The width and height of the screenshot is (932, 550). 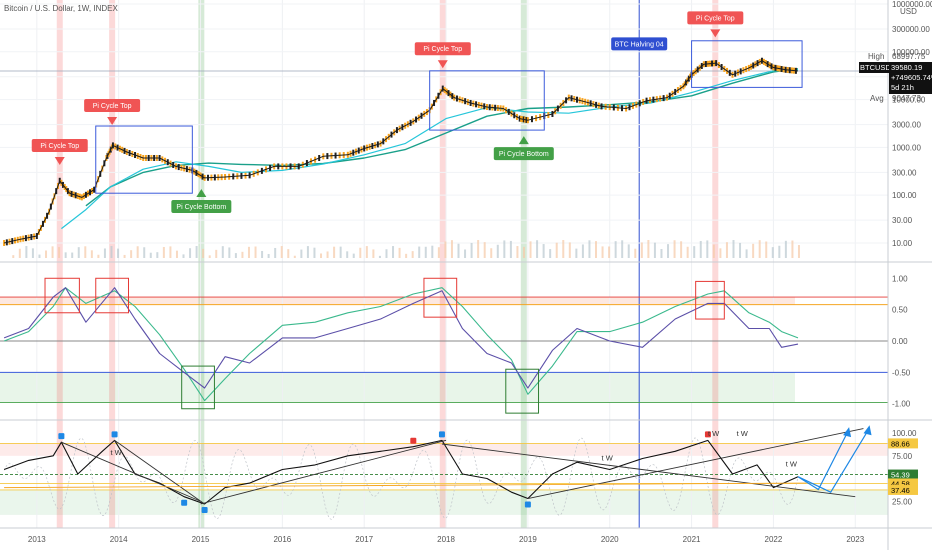 What do you see at coordinates (908, 11) in the screenshot?
I see `price-axis-unit: USD` at bounding box center [908, 11].